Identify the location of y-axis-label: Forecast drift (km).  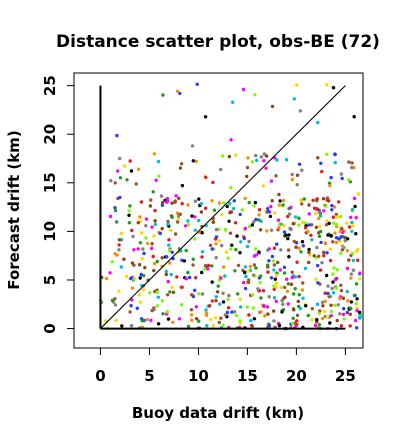
(14, 209).